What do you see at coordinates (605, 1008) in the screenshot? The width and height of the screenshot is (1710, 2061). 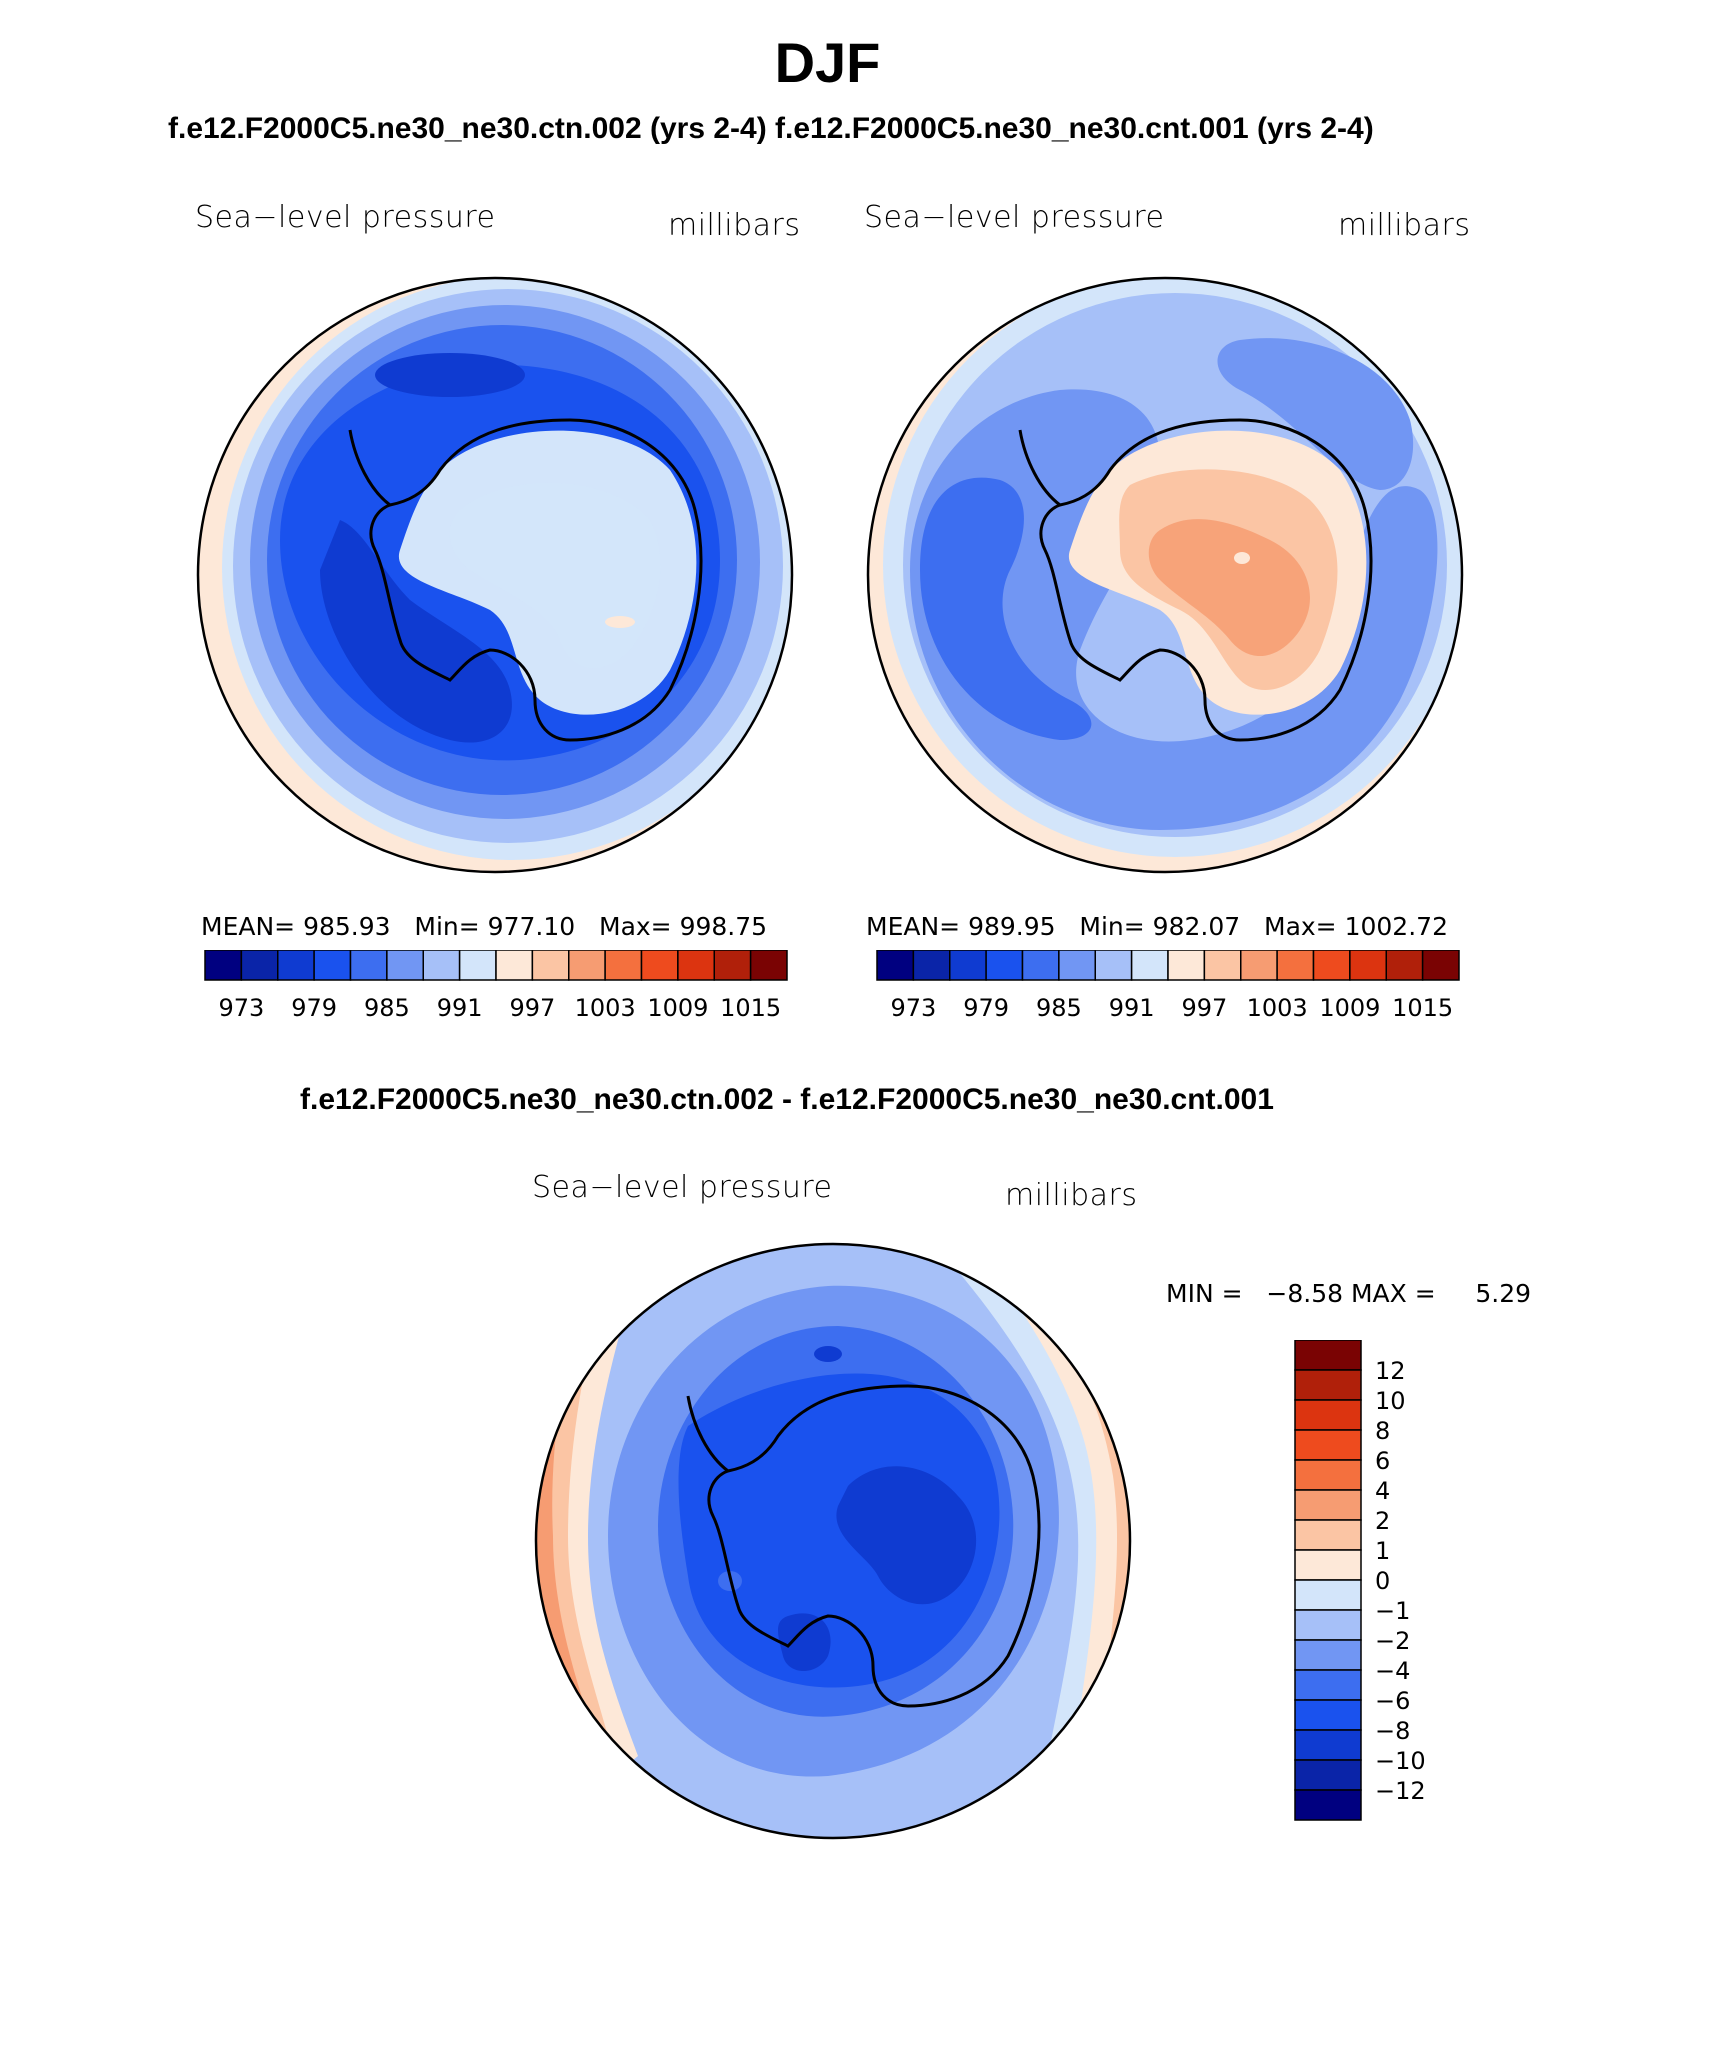 I see `colorbar-ctn-label-5: 1003` at bounding box center [605, 1008].